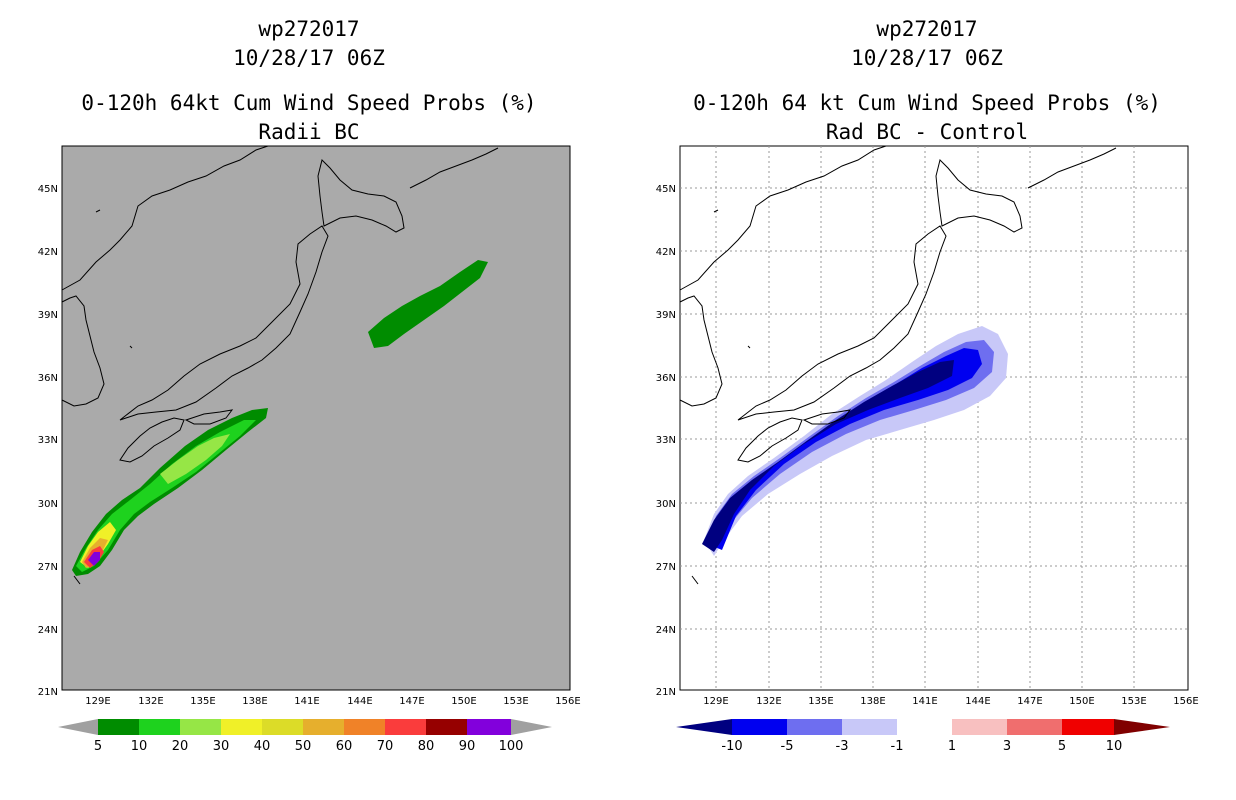  Describe the element at coordinates (1114, 746) in the screenshot. I see `right-colorbar-label: 10` at that location.